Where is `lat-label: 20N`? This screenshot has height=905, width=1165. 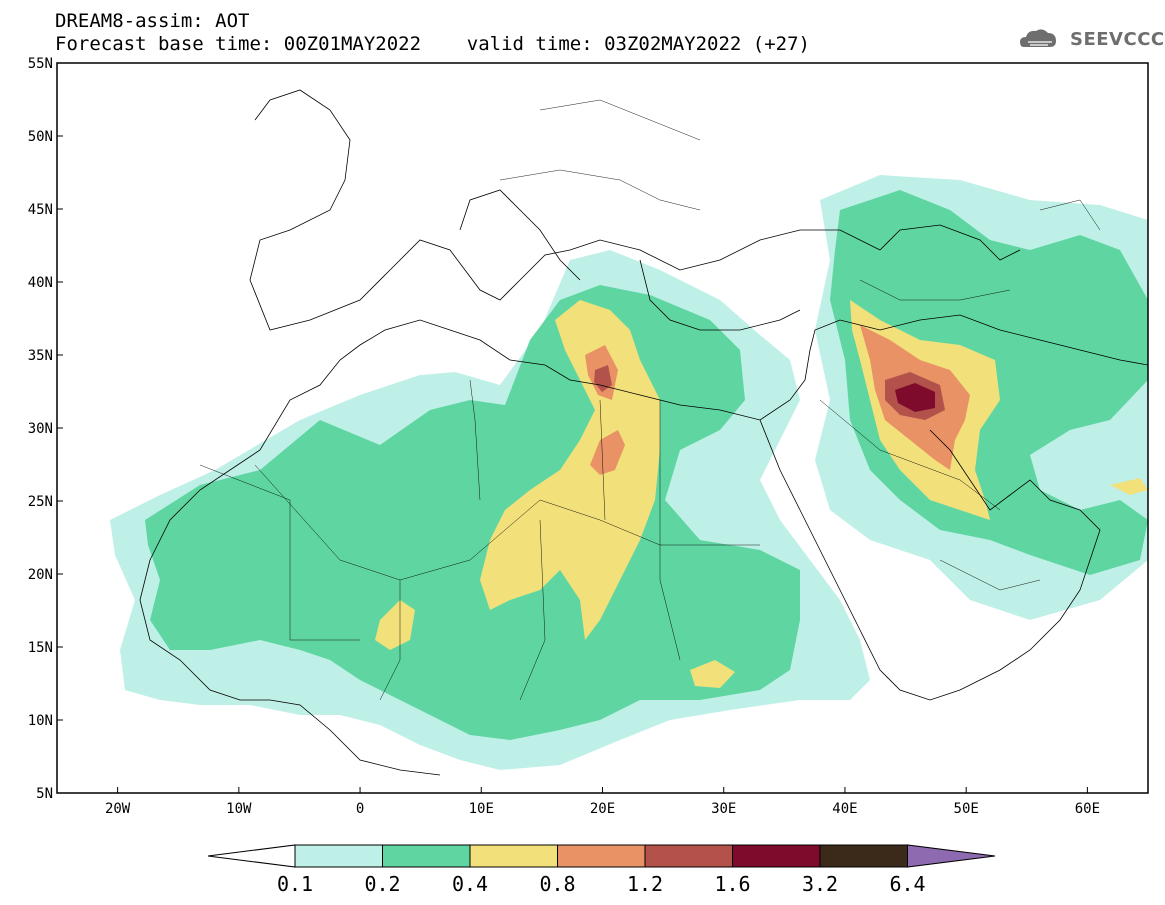
lat-label: 20N is located at coordinates (40, 575).